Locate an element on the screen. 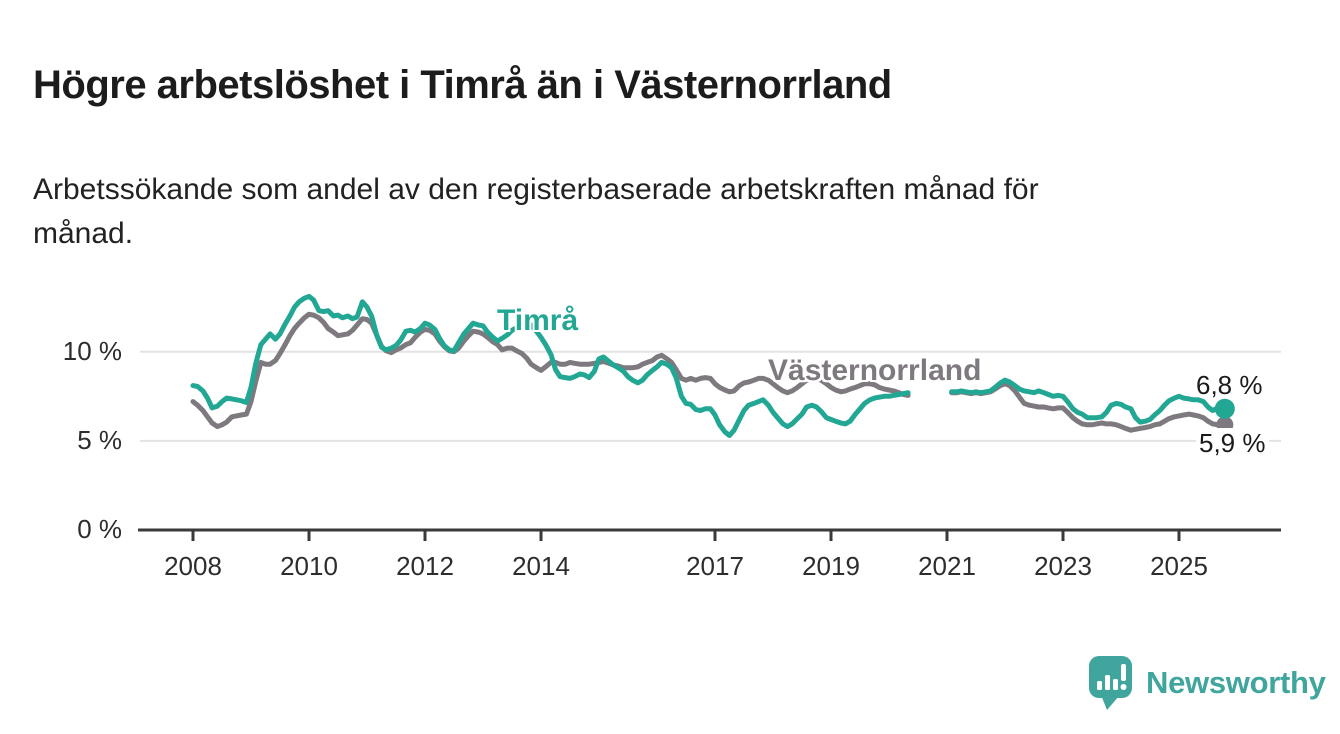 This screenshot has width=1340, height=734. y-axis-label: 10 % is located at coordinates (92, 350).